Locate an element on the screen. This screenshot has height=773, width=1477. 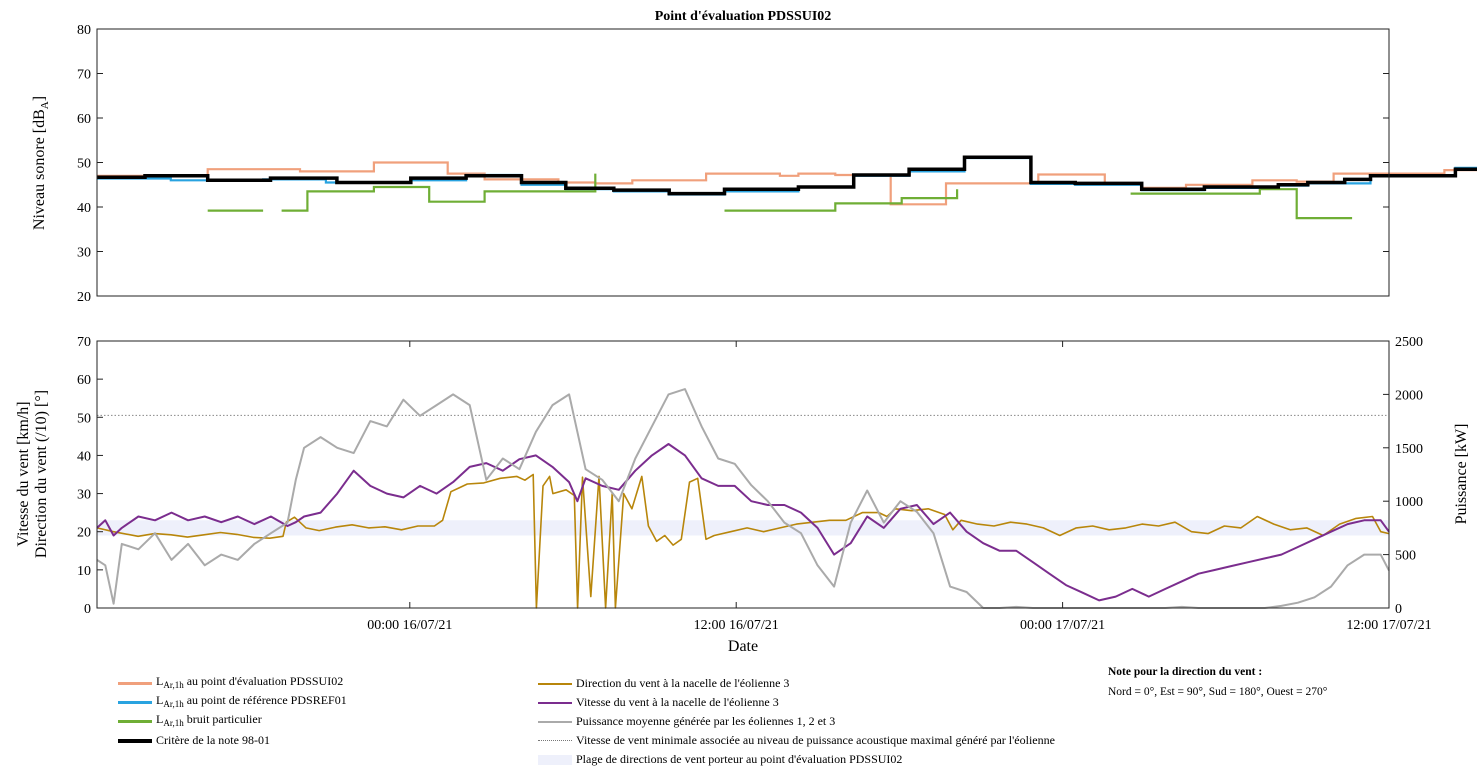
legend-swatch-lref is located at coordinates (135, 702).